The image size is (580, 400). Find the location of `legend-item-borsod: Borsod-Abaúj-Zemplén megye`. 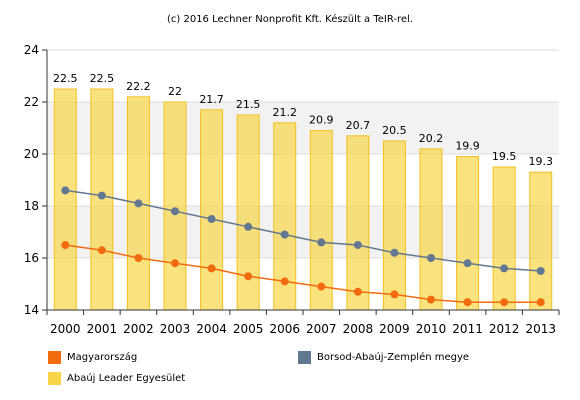

legend-item-borsod: Borsod-Abaúj-Zemplén megye is located at coordinates (383, 357).